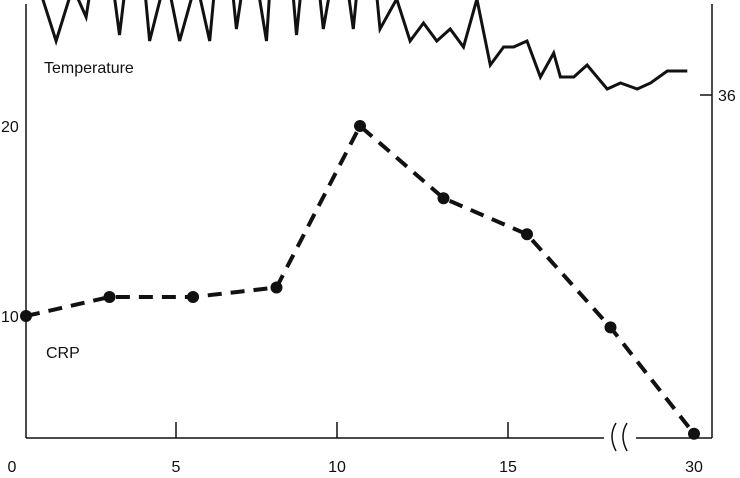 This screenshot has width=740, height=478. Describe the element at coordinates (10, 317) in the screenshot. I see `left-y-tick-label: 10` at that location.